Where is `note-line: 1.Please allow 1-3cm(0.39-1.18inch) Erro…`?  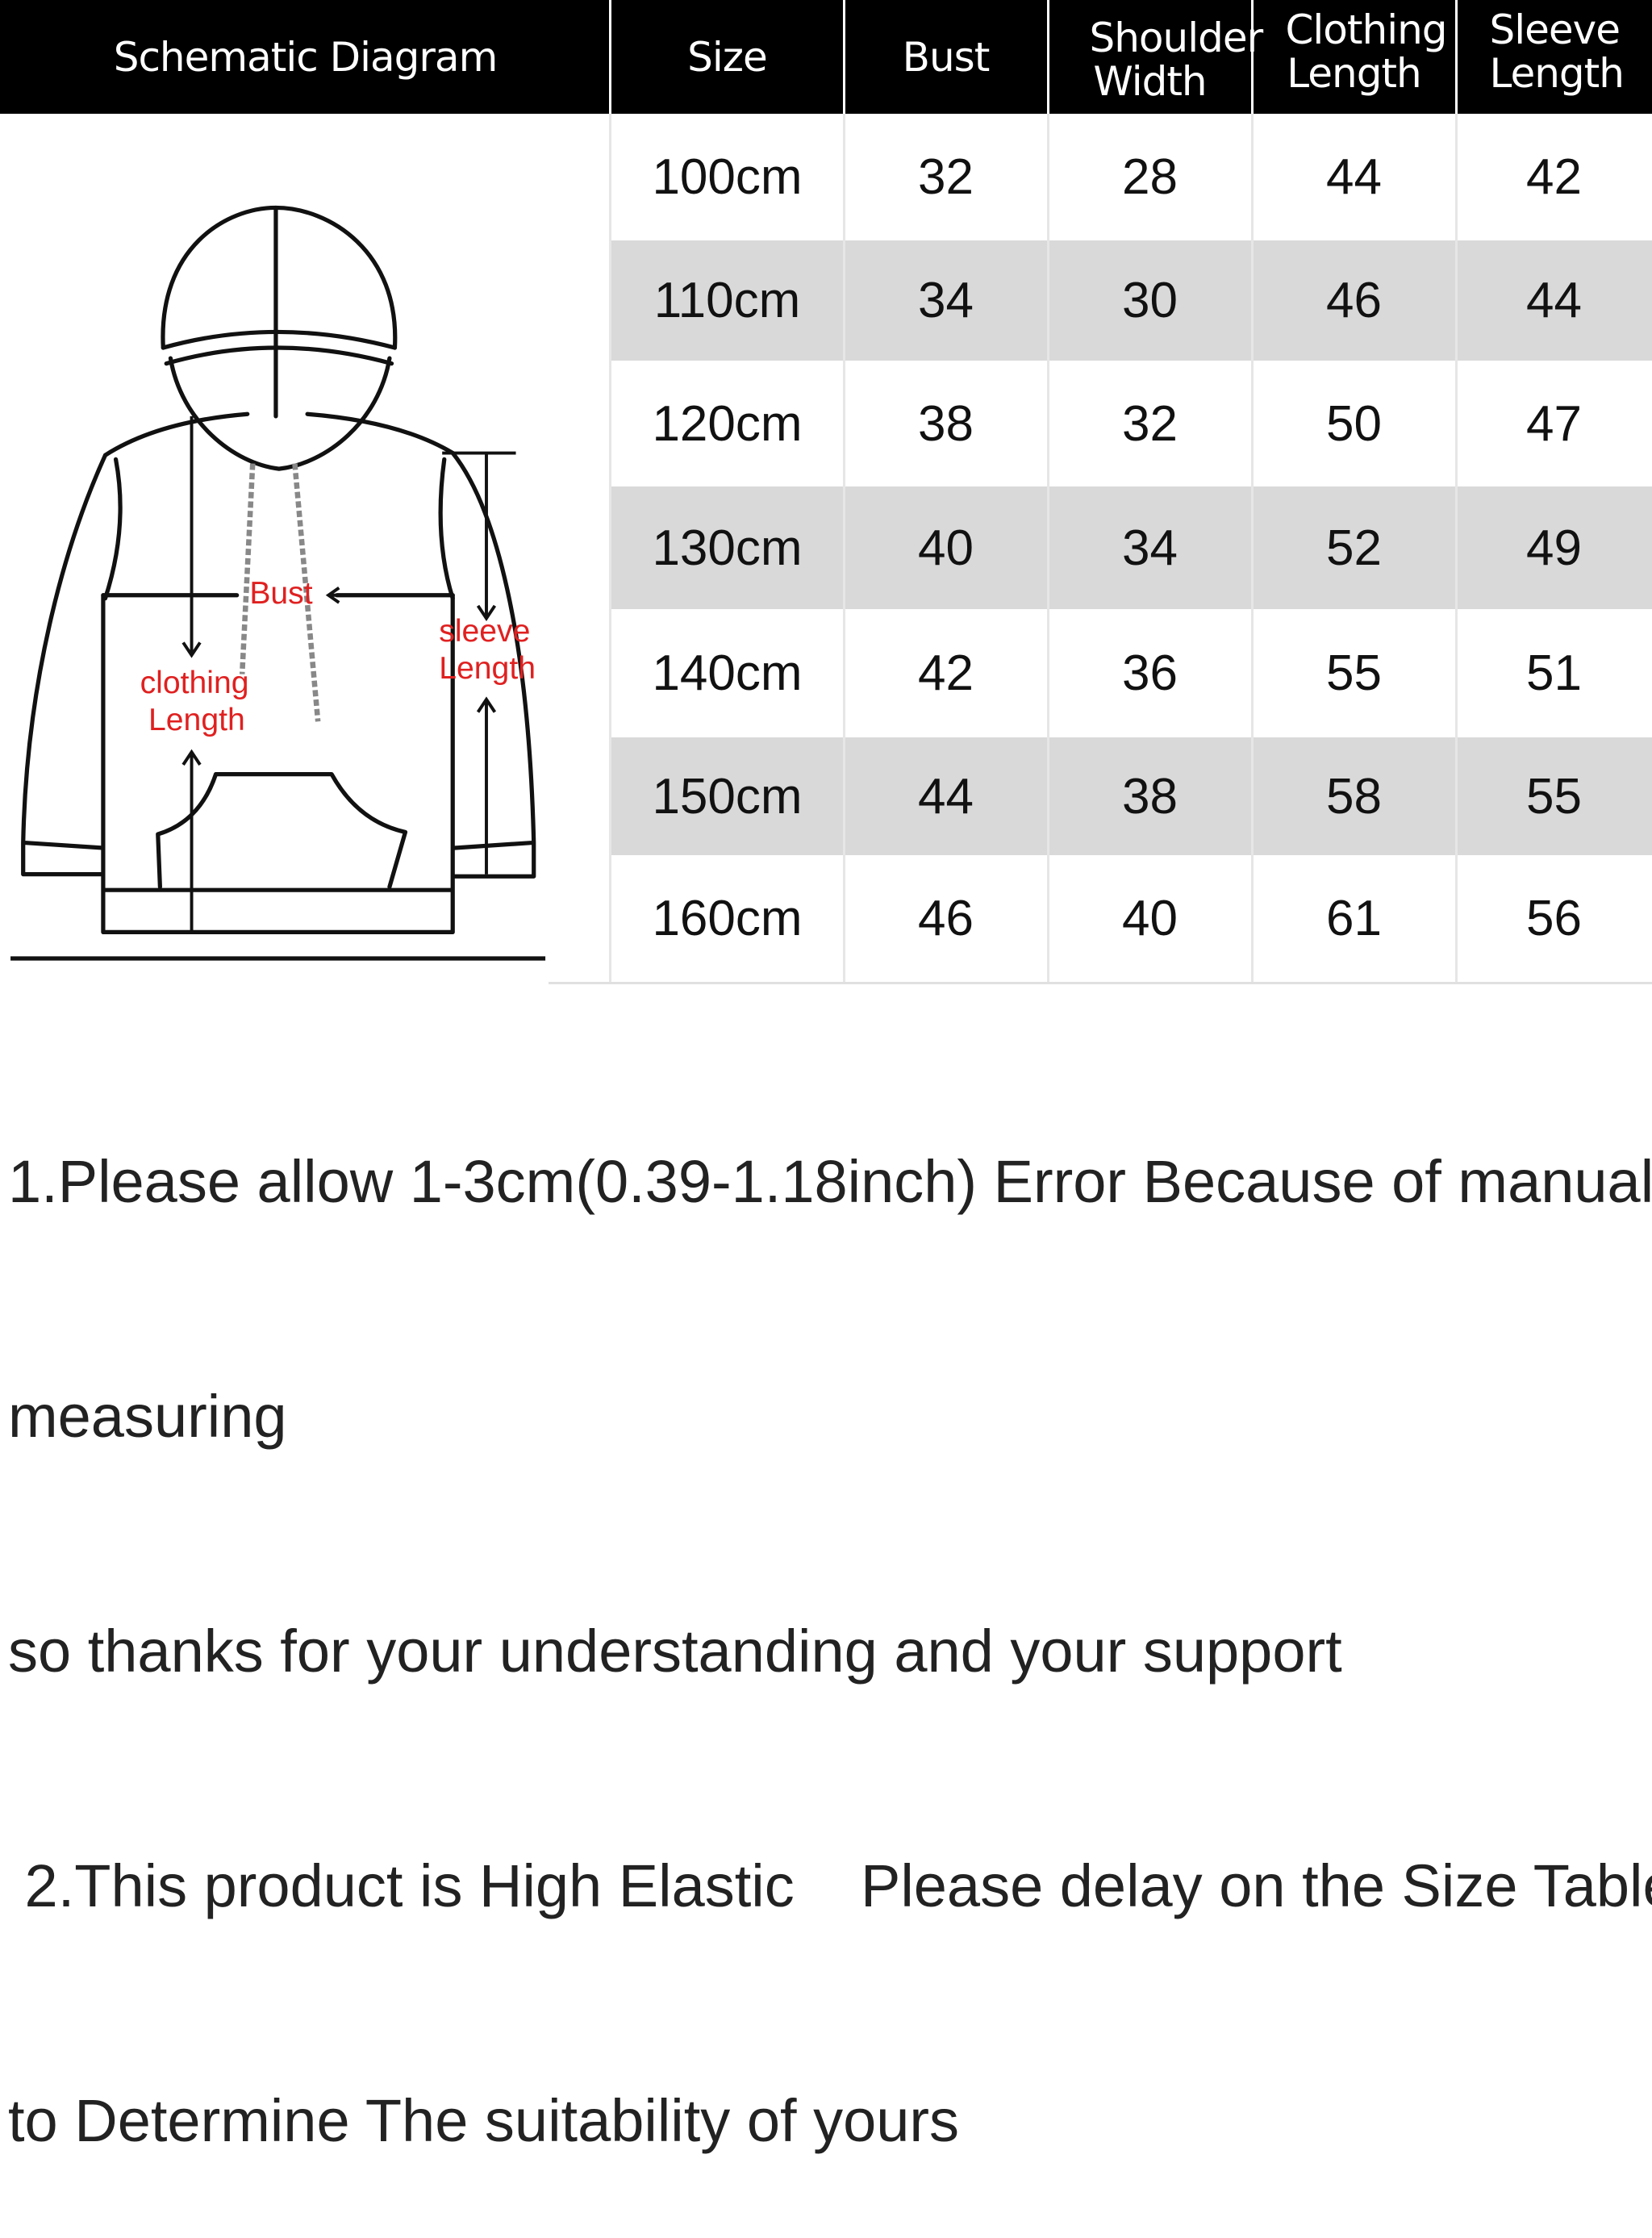 note-line: 1.Please allow 1-3cm(0.39-1.18inch) Erro… is located at coordinates (830, 1182).